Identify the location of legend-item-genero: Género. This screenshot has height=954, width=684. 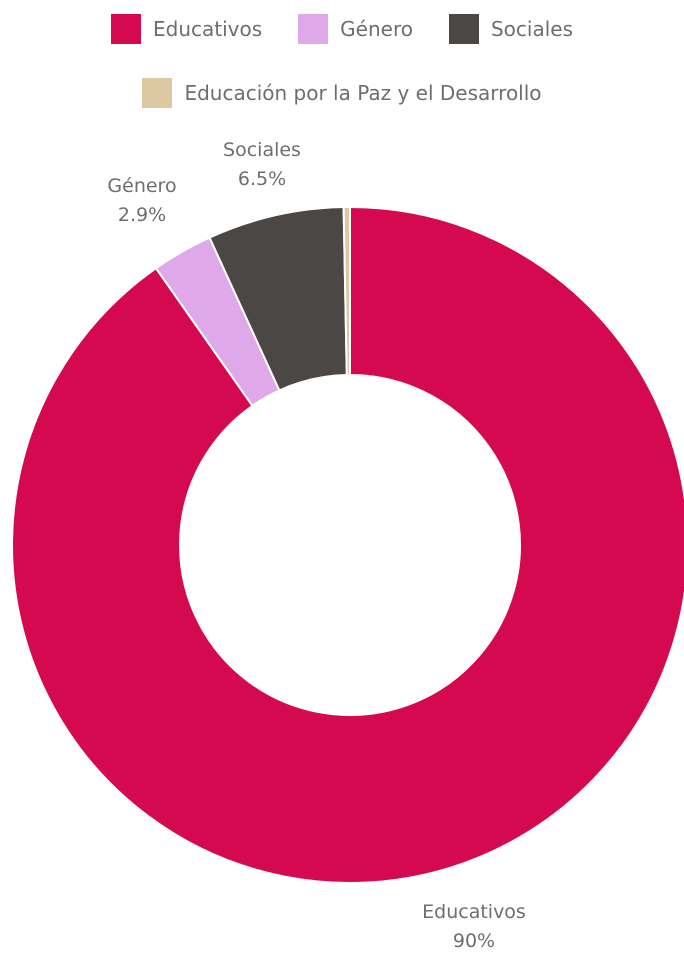
(355, 29).